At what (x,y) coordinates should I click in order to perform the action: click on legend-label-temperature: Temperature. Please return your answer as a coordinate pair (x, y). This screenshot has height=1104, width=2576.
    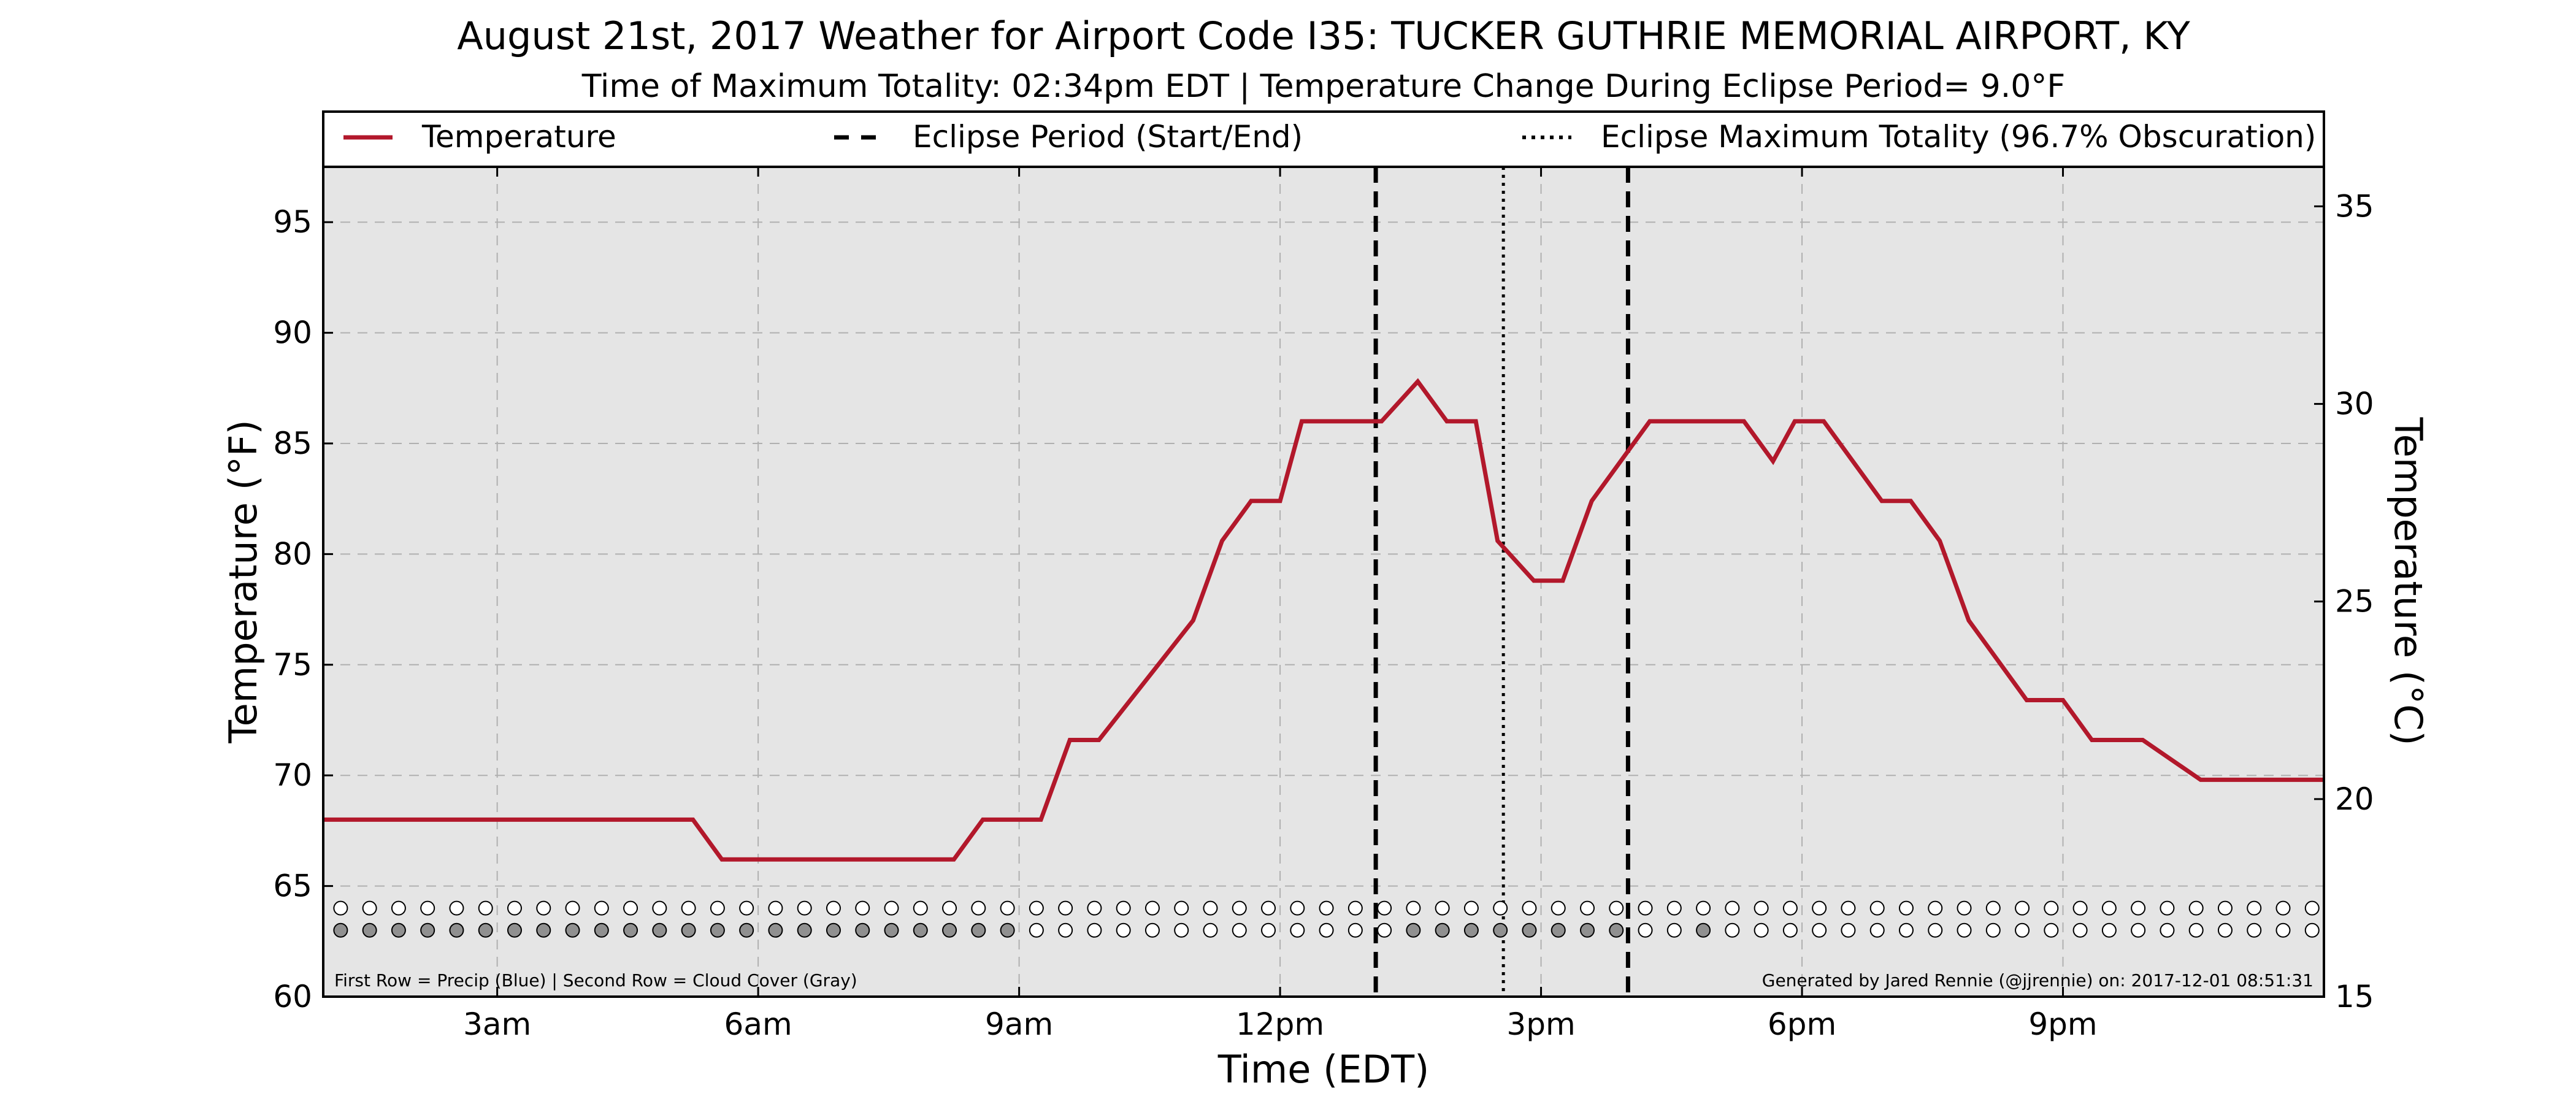
    Looking at the image, I should click on (518, 137).